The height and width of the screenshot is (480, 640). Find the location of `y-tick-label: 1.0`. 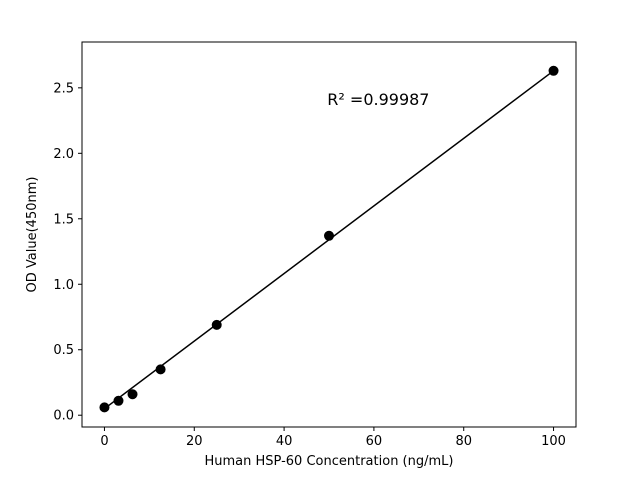

y-tick-label: 1.0 is located at coordinates (63, 285).